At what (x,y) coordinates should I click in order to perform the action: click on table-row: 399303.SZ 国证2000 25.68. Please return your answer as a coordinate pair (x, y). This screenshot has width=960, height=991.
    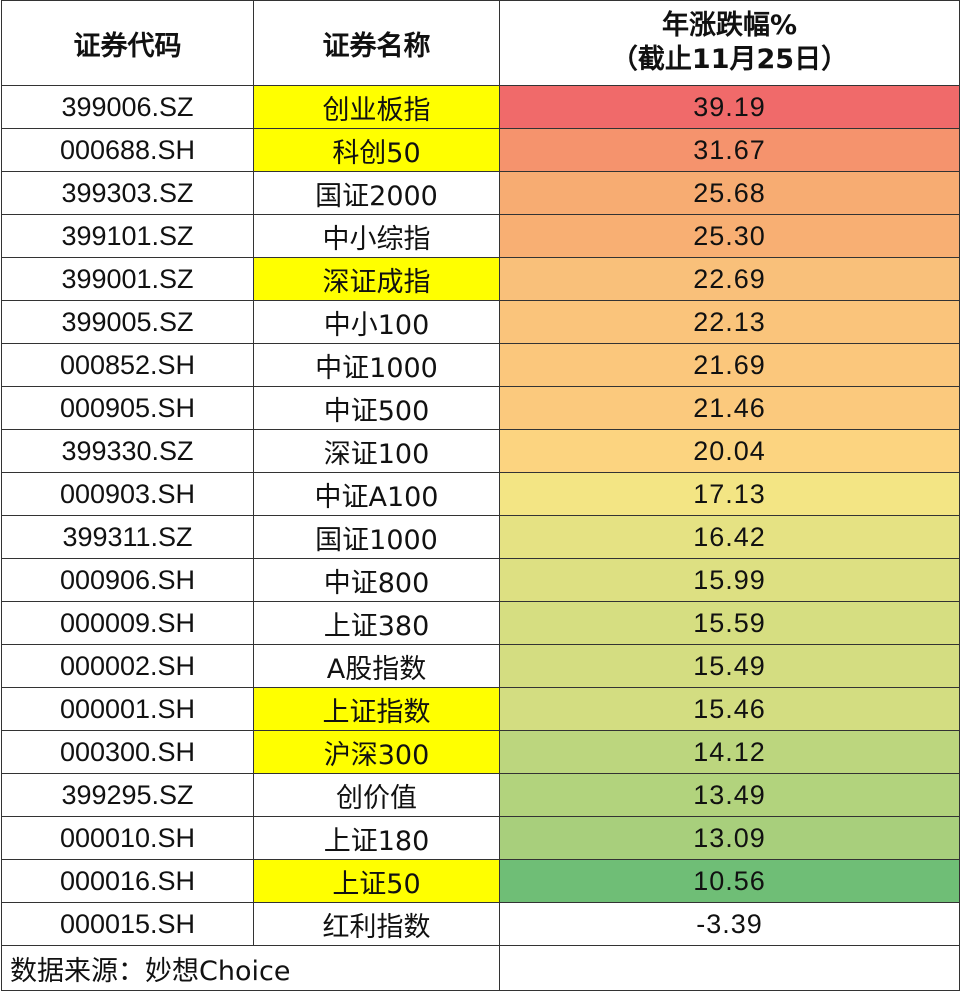
    Looking at the image, I should click on (480, 193).